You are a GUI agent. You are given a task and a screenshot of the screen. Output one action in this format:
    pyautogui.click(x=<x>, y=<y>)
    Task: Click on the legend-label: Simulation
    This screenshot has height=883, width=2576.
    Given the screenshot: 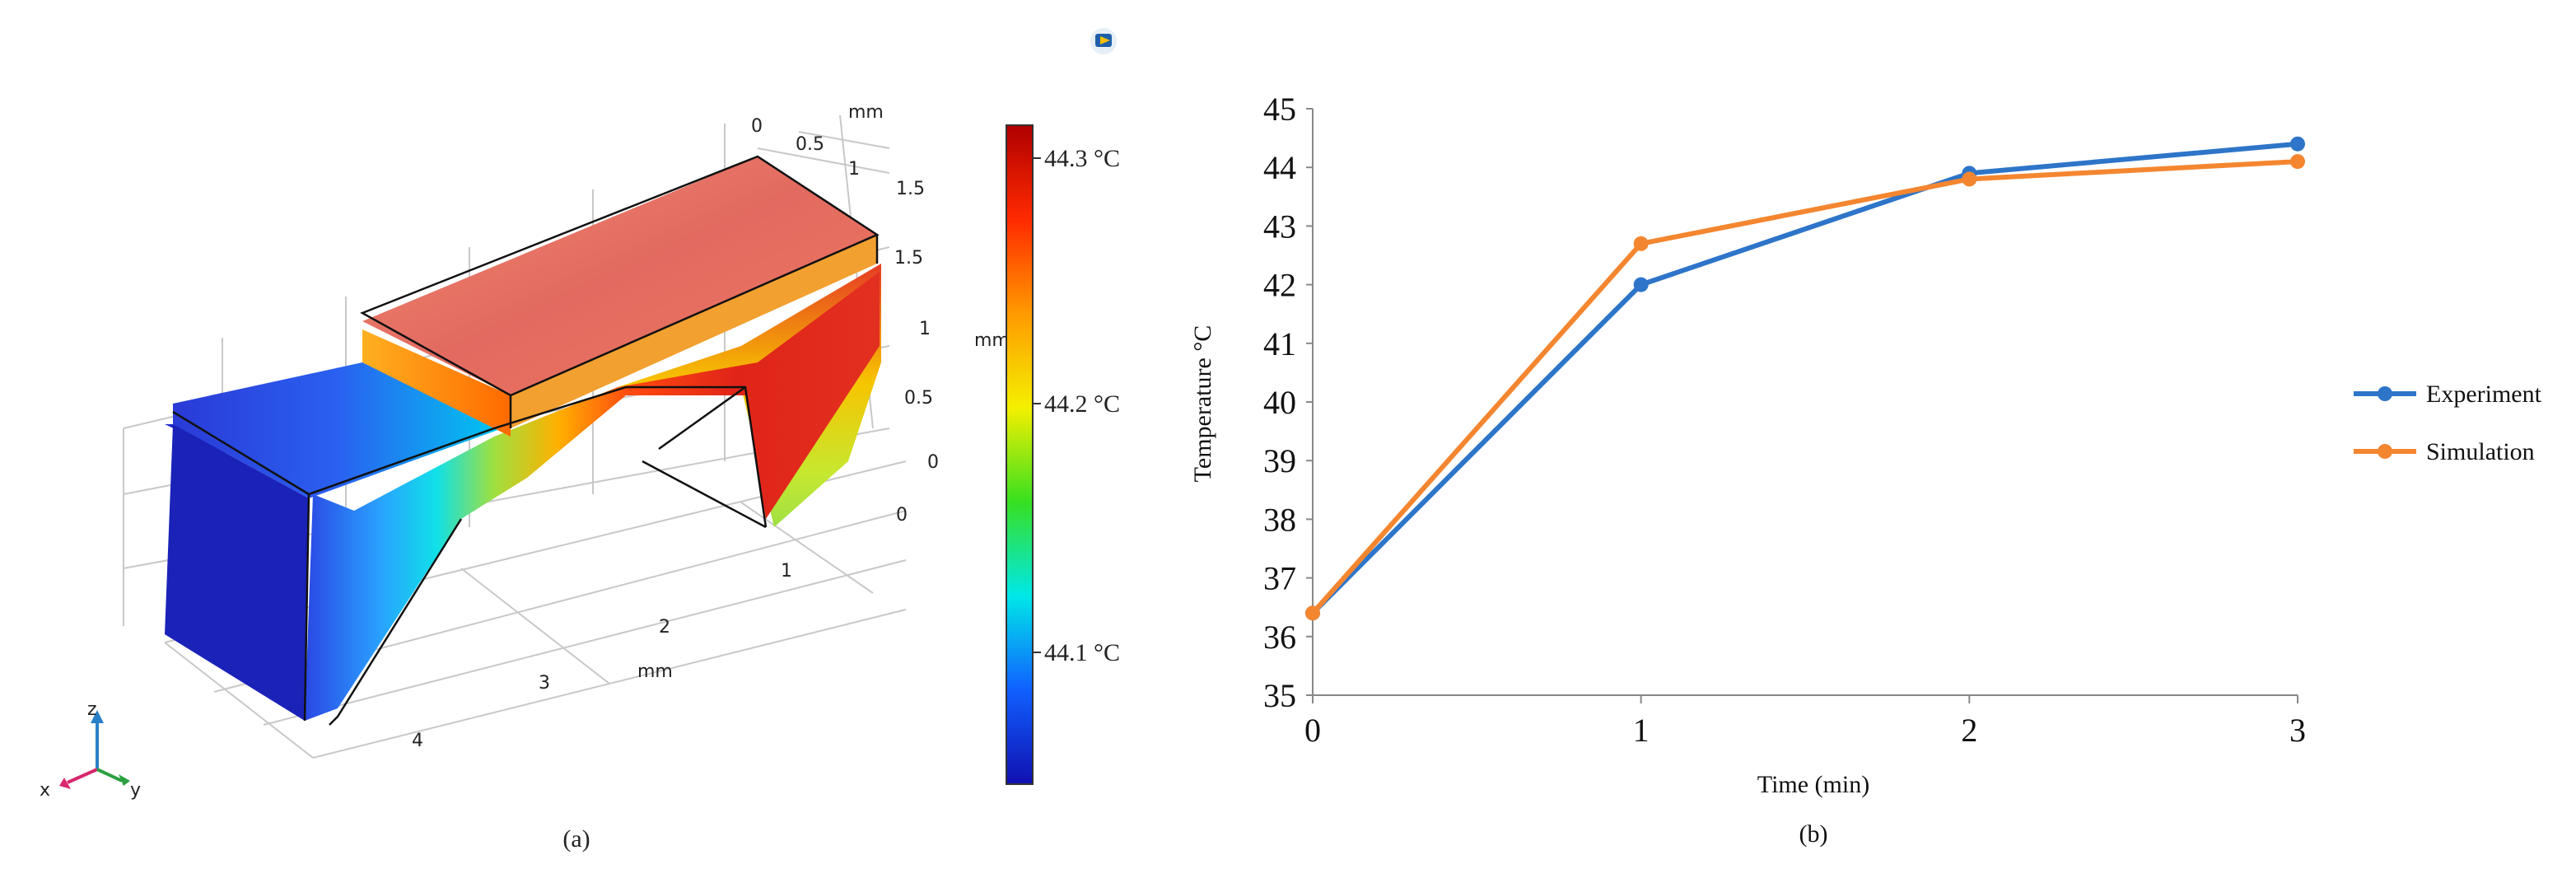 What is the action you would take?
    pyautogui.click(x=2480, y=451)
    